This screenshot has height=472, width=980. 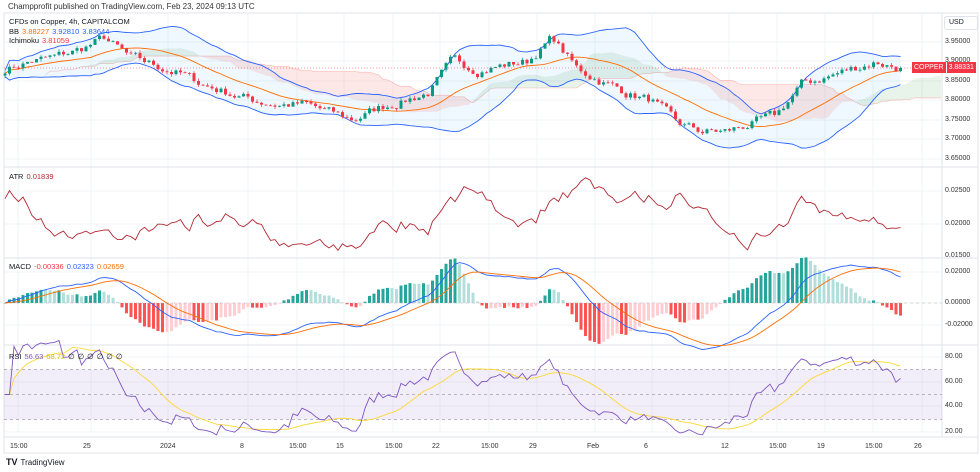 What do you see at coordinates (958, 80) in the screenshot?
I see `price-axis-label: 3.85000` at bounding box center [958, 80].